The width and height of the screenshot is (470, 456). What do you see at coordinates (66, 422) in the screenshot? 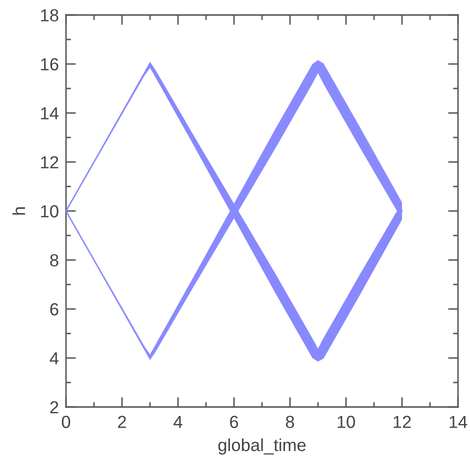
I see `x-tick-label: 0` at bounding box center [66, 422].